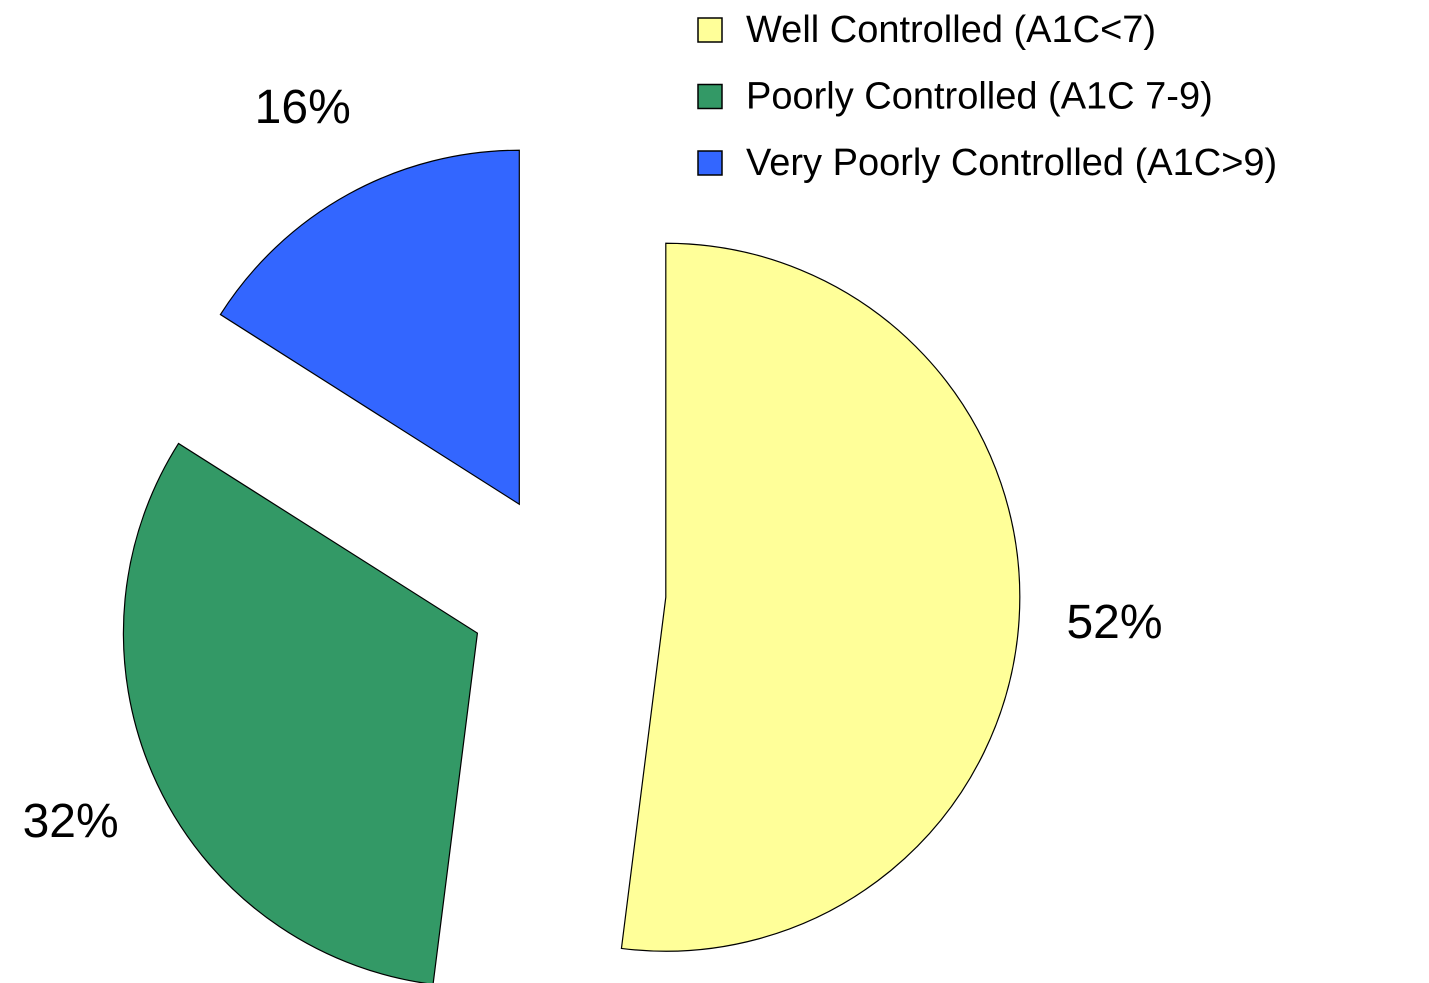 This screenshot has height=983, width=1429. Describe the element at coordinates (979, 97) in the screenshot. I see `legend-label: Poorly Controlled (A1C 7-9)` at that location.